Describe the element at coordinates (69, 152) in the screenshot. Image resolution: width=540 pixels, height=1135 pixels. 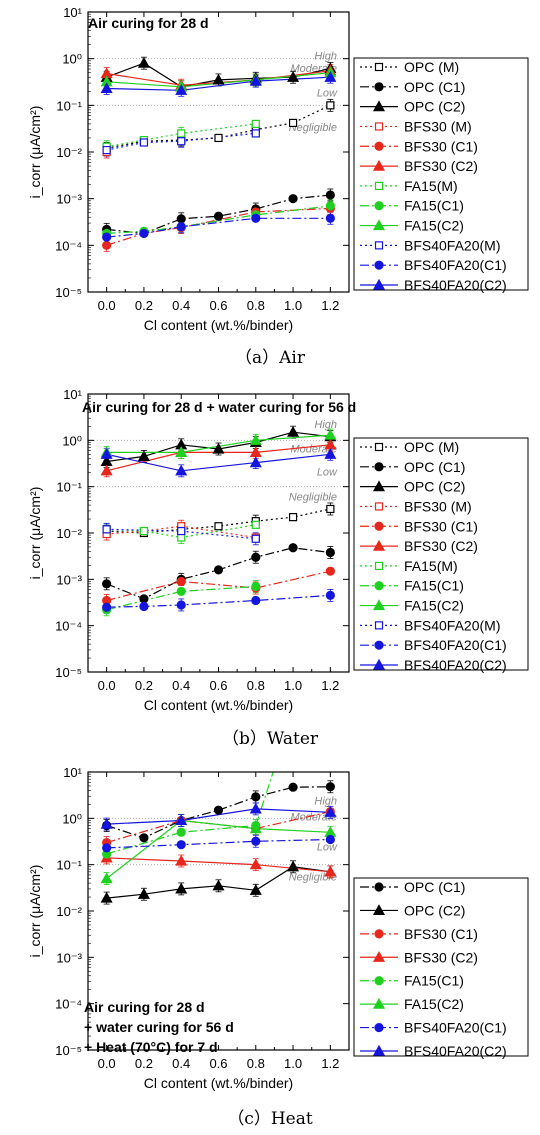
I see `y-tick-label: 10⁻²` at that location.